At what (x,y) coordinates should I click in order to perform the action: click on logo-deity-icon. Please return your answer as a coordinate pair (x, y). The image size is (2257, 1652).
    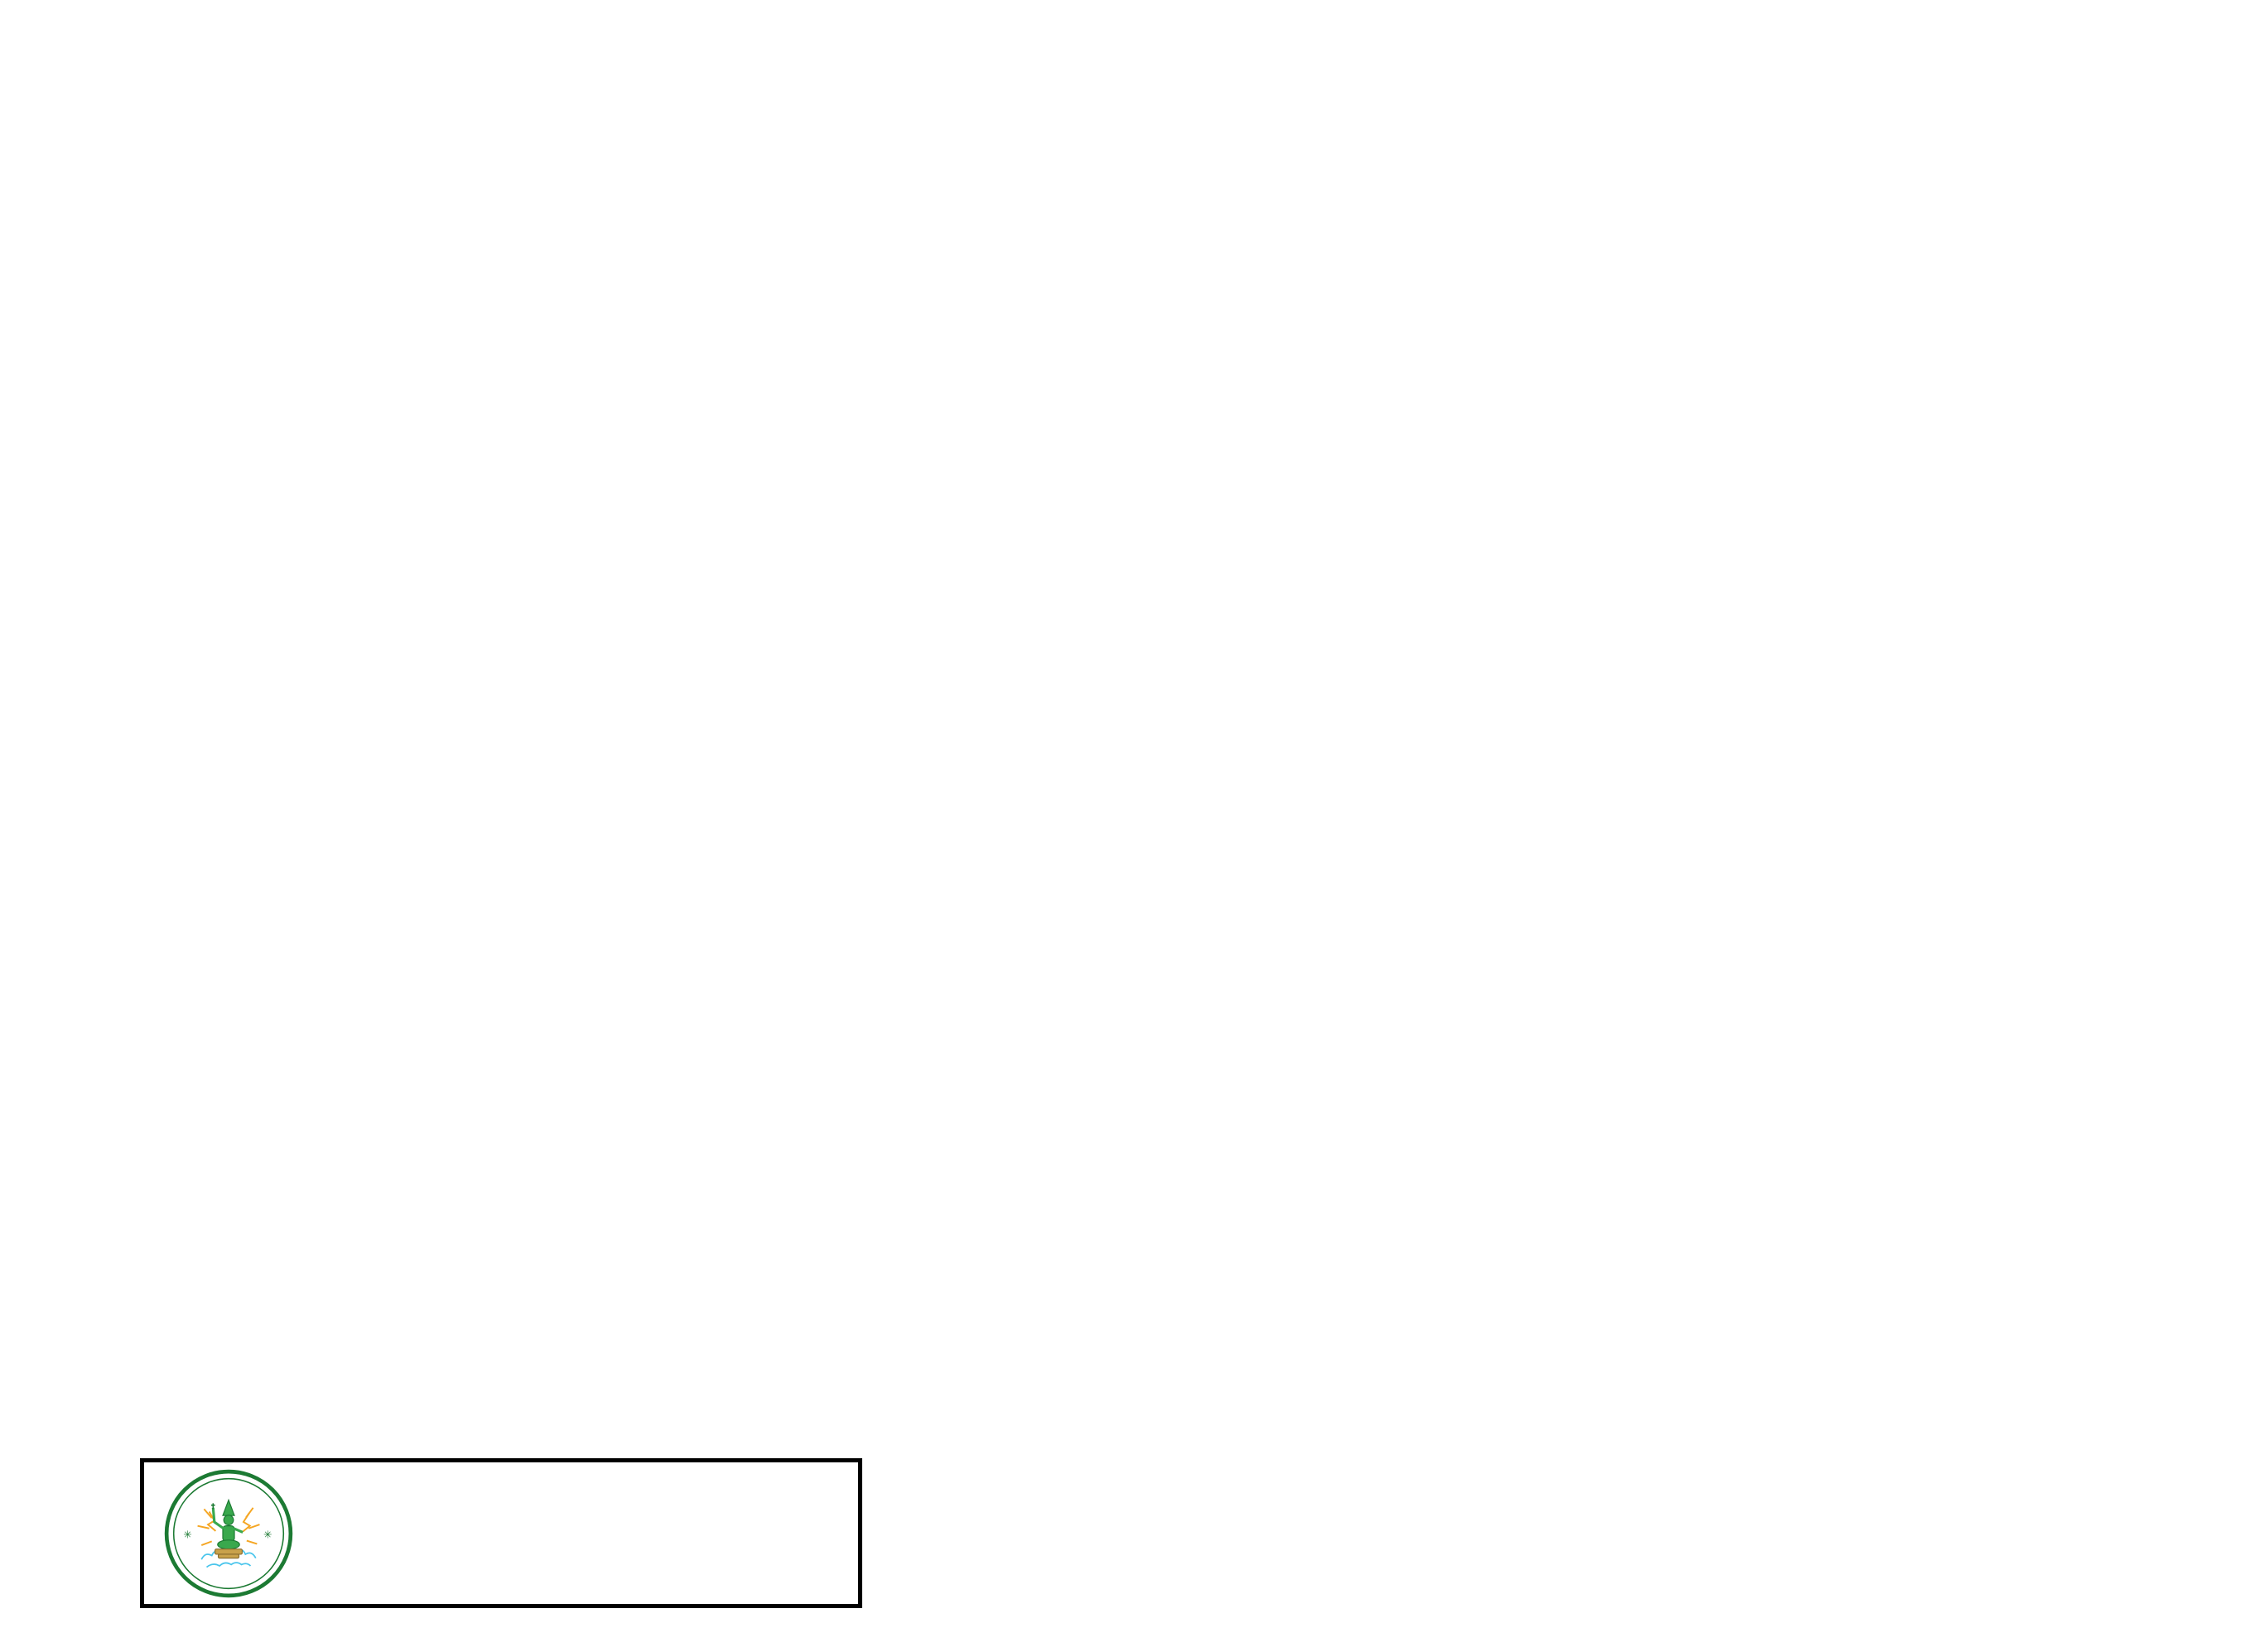
    Looking at the image, I should click on (227, 1528).